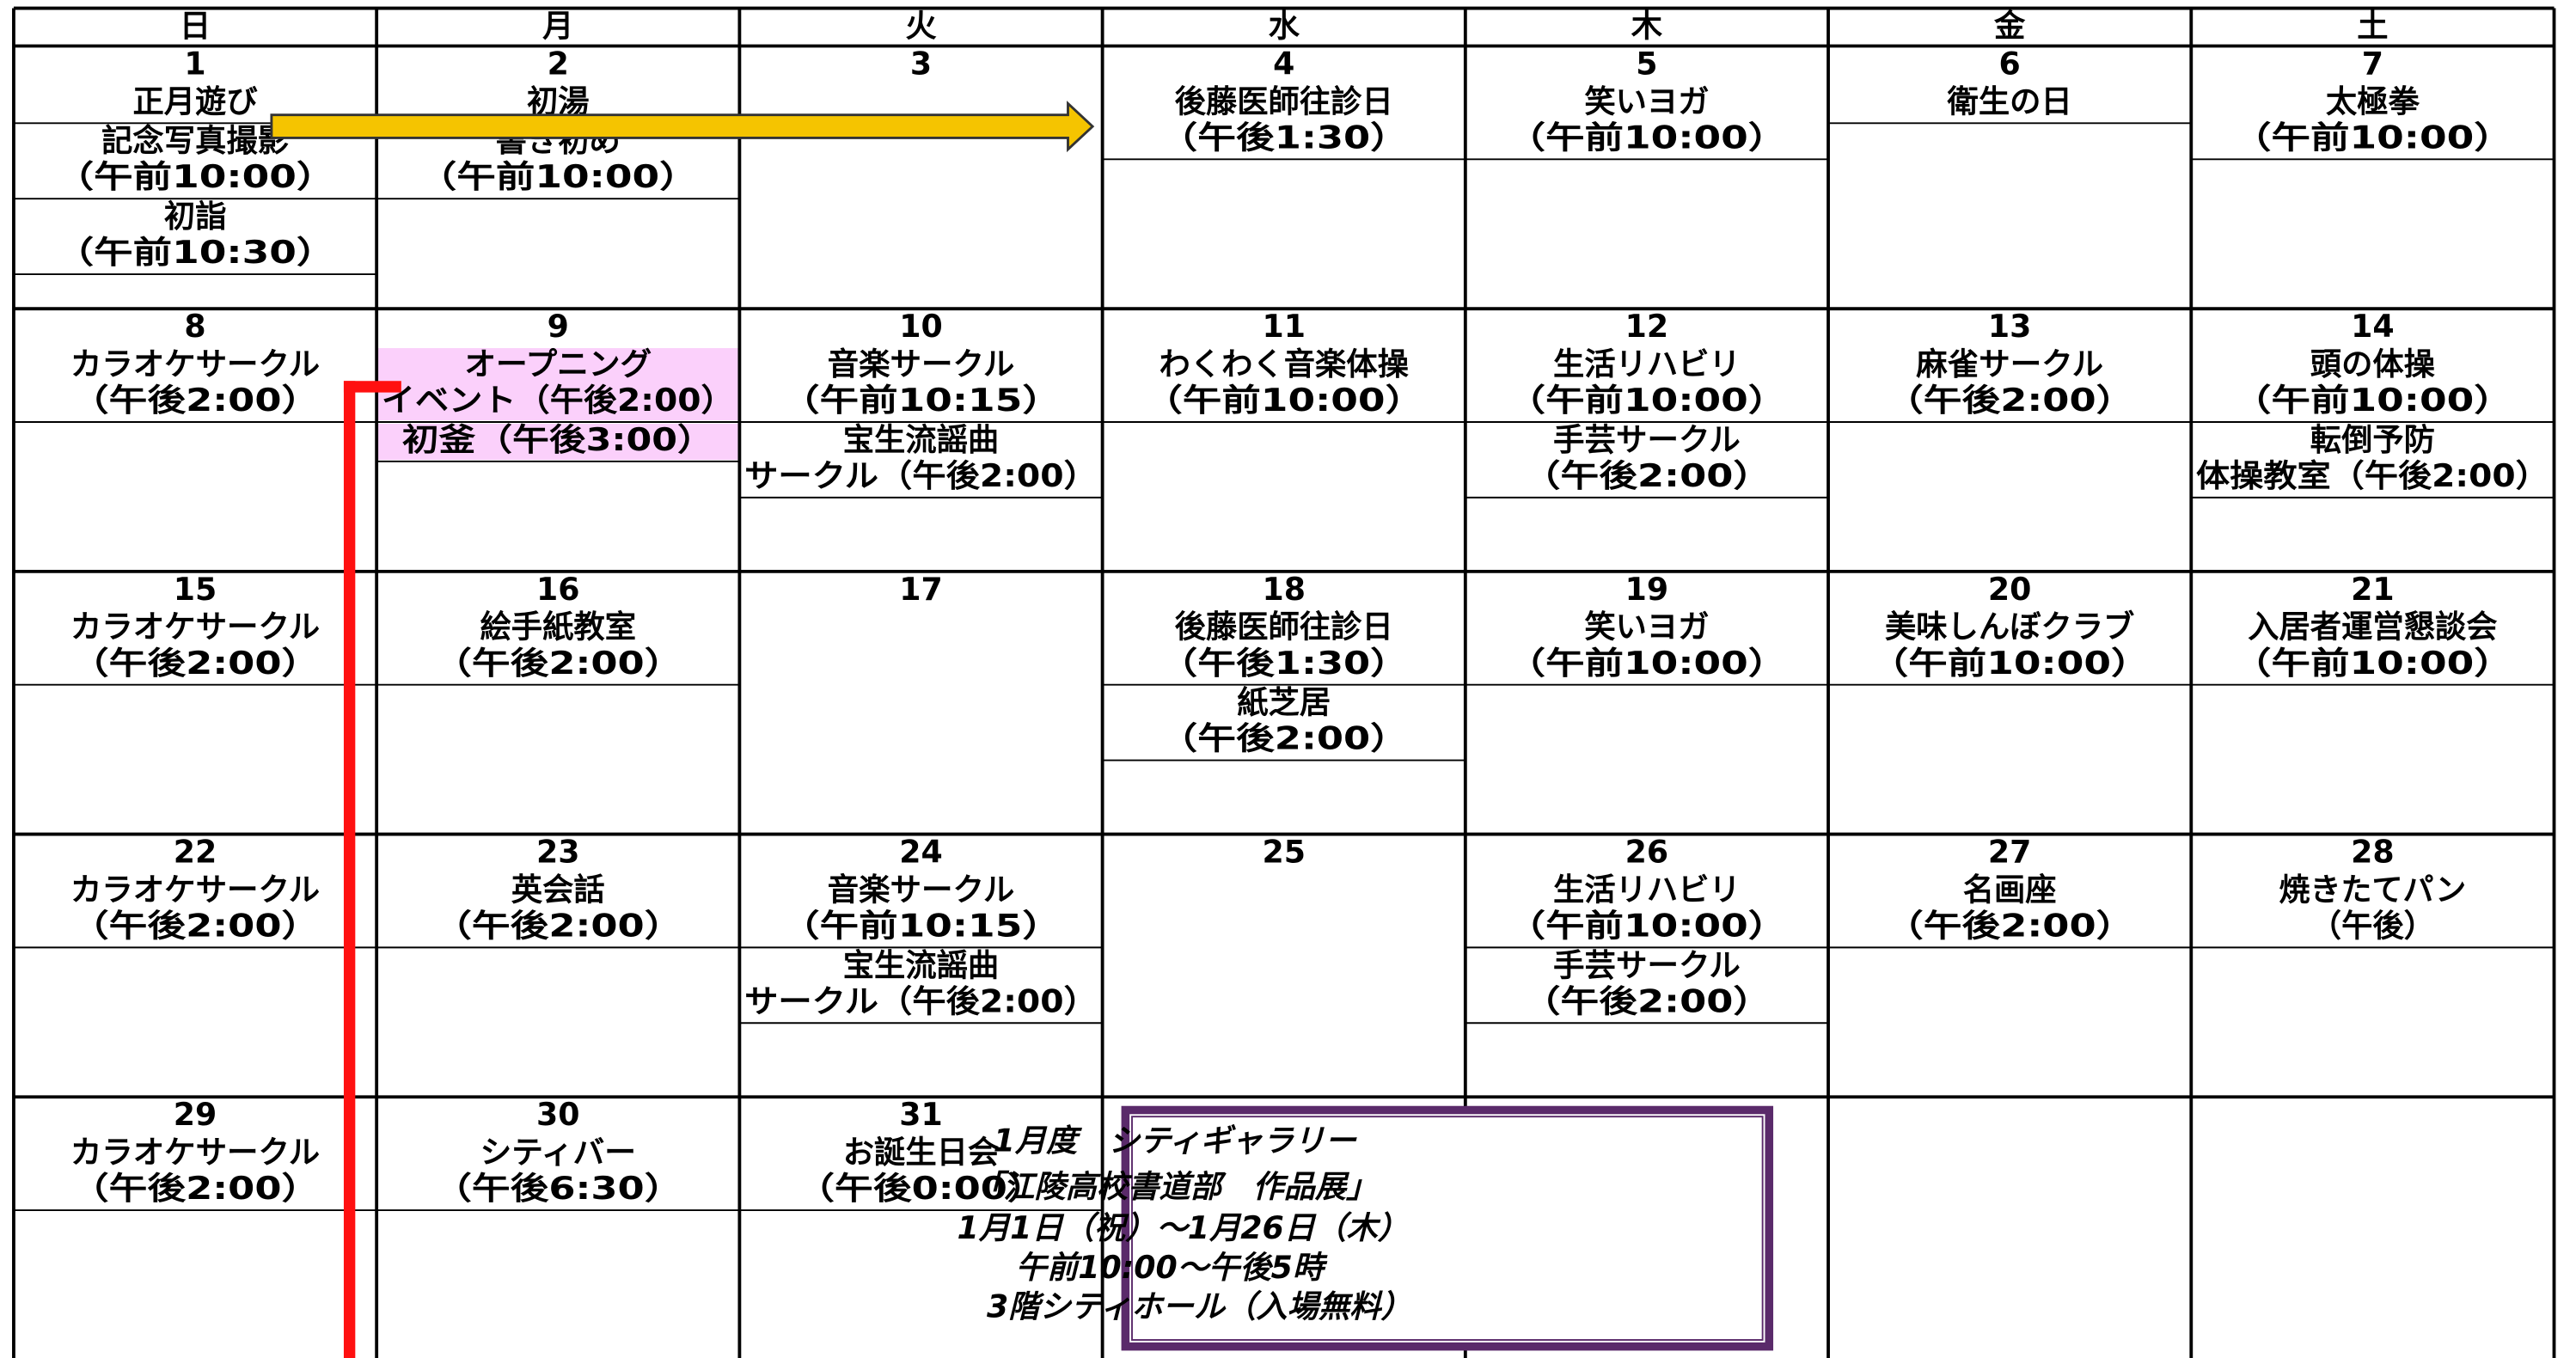 The height and width of the screenshot is (1358, 2576). What do you see at coordinates (195, 1114) in the screenshot?
I see `day-number: 29` at bounding box center [195, 1114].